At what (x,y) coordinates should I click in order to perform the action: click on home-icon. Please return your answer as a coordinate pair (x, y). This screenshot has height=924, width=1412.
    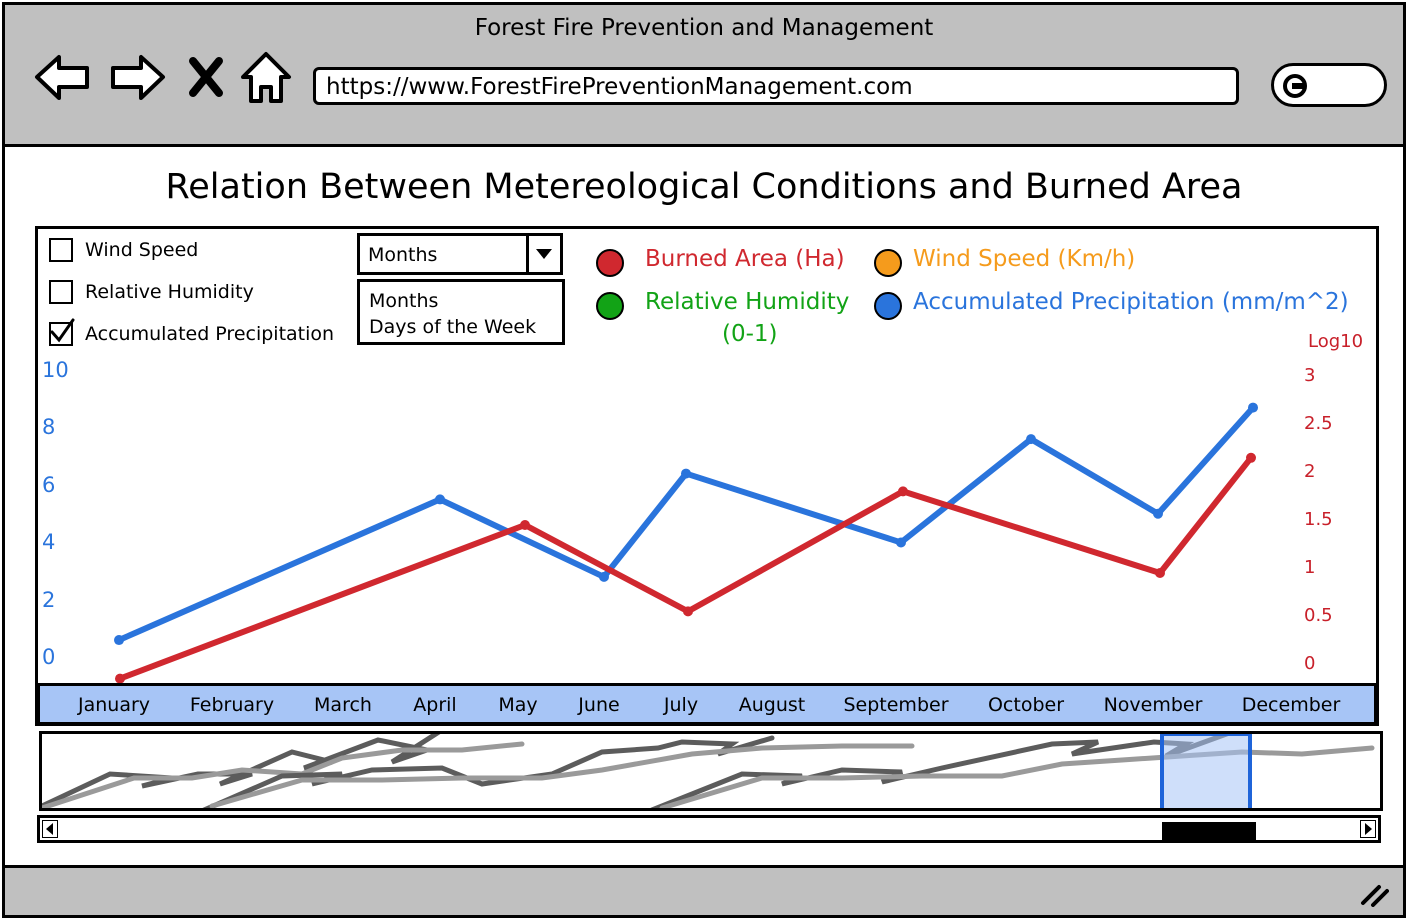
    Looking at the image, I should click on (266, 78).